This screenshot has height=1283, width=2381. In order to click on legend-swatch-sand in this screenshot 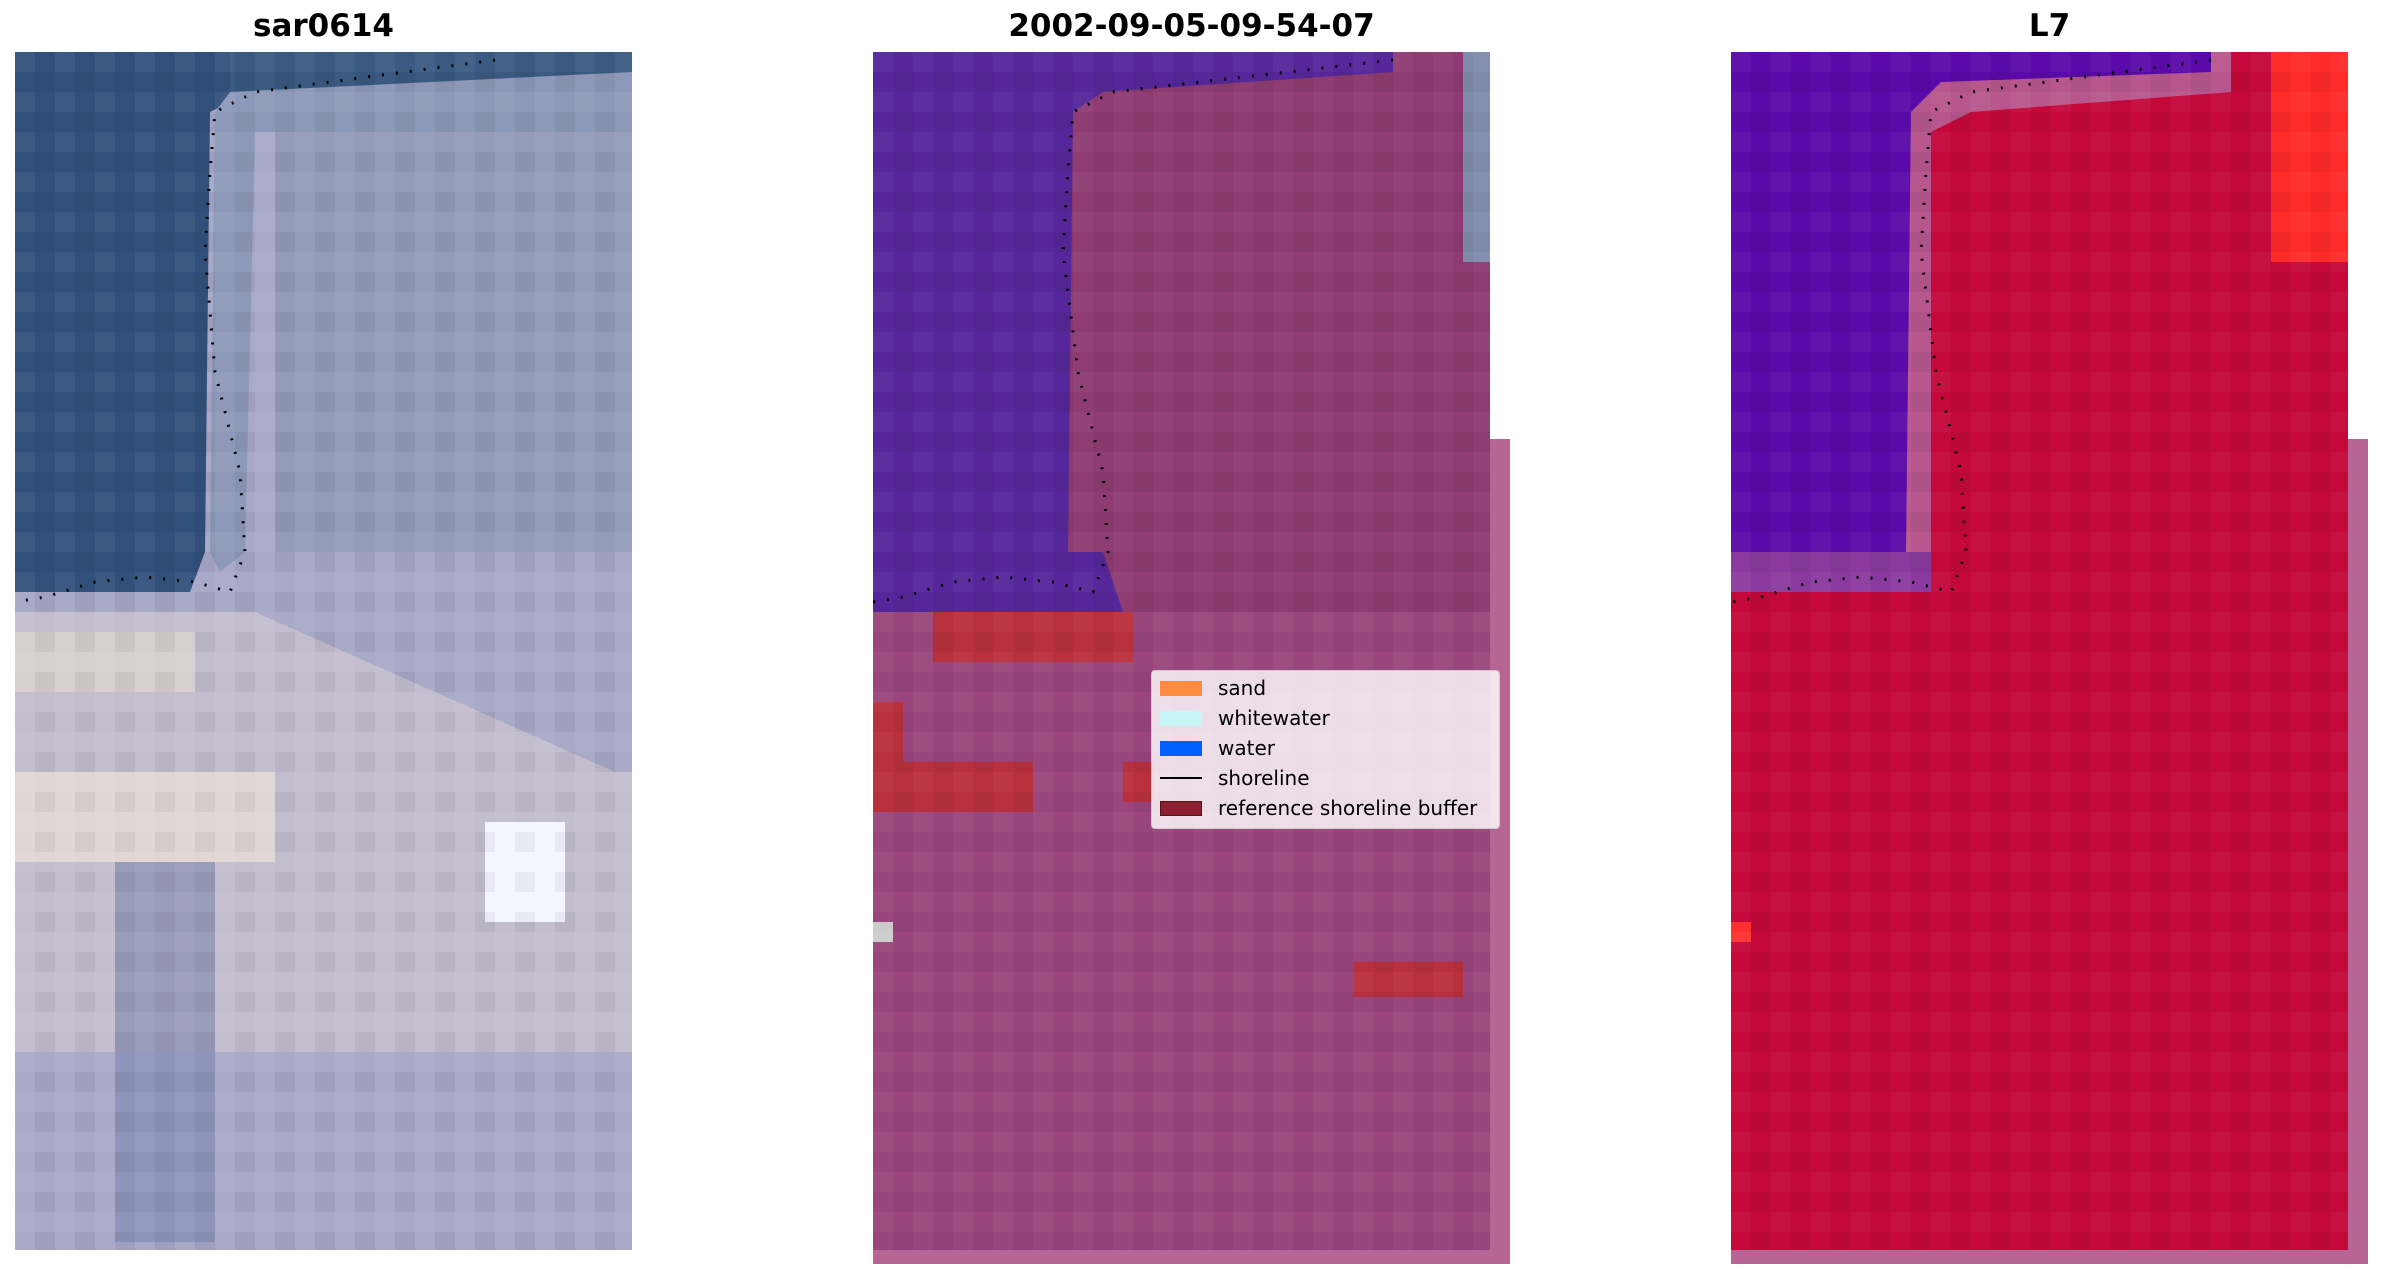, I will do `click(1181, 688)`.